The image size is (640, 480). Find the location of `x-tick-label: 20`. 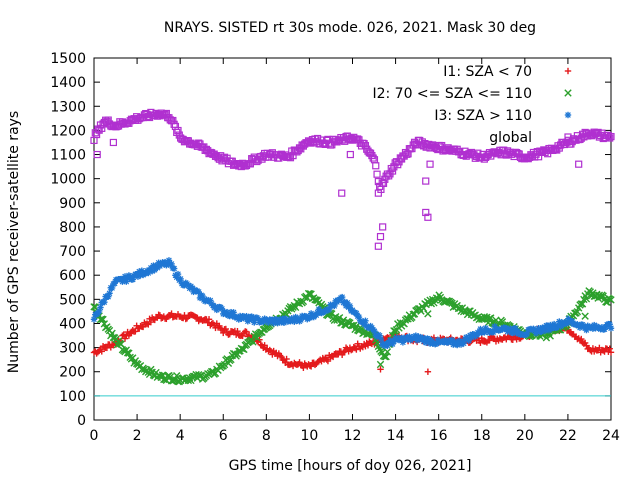

x-tick-label: 20 is located at coordinates (525, 436).